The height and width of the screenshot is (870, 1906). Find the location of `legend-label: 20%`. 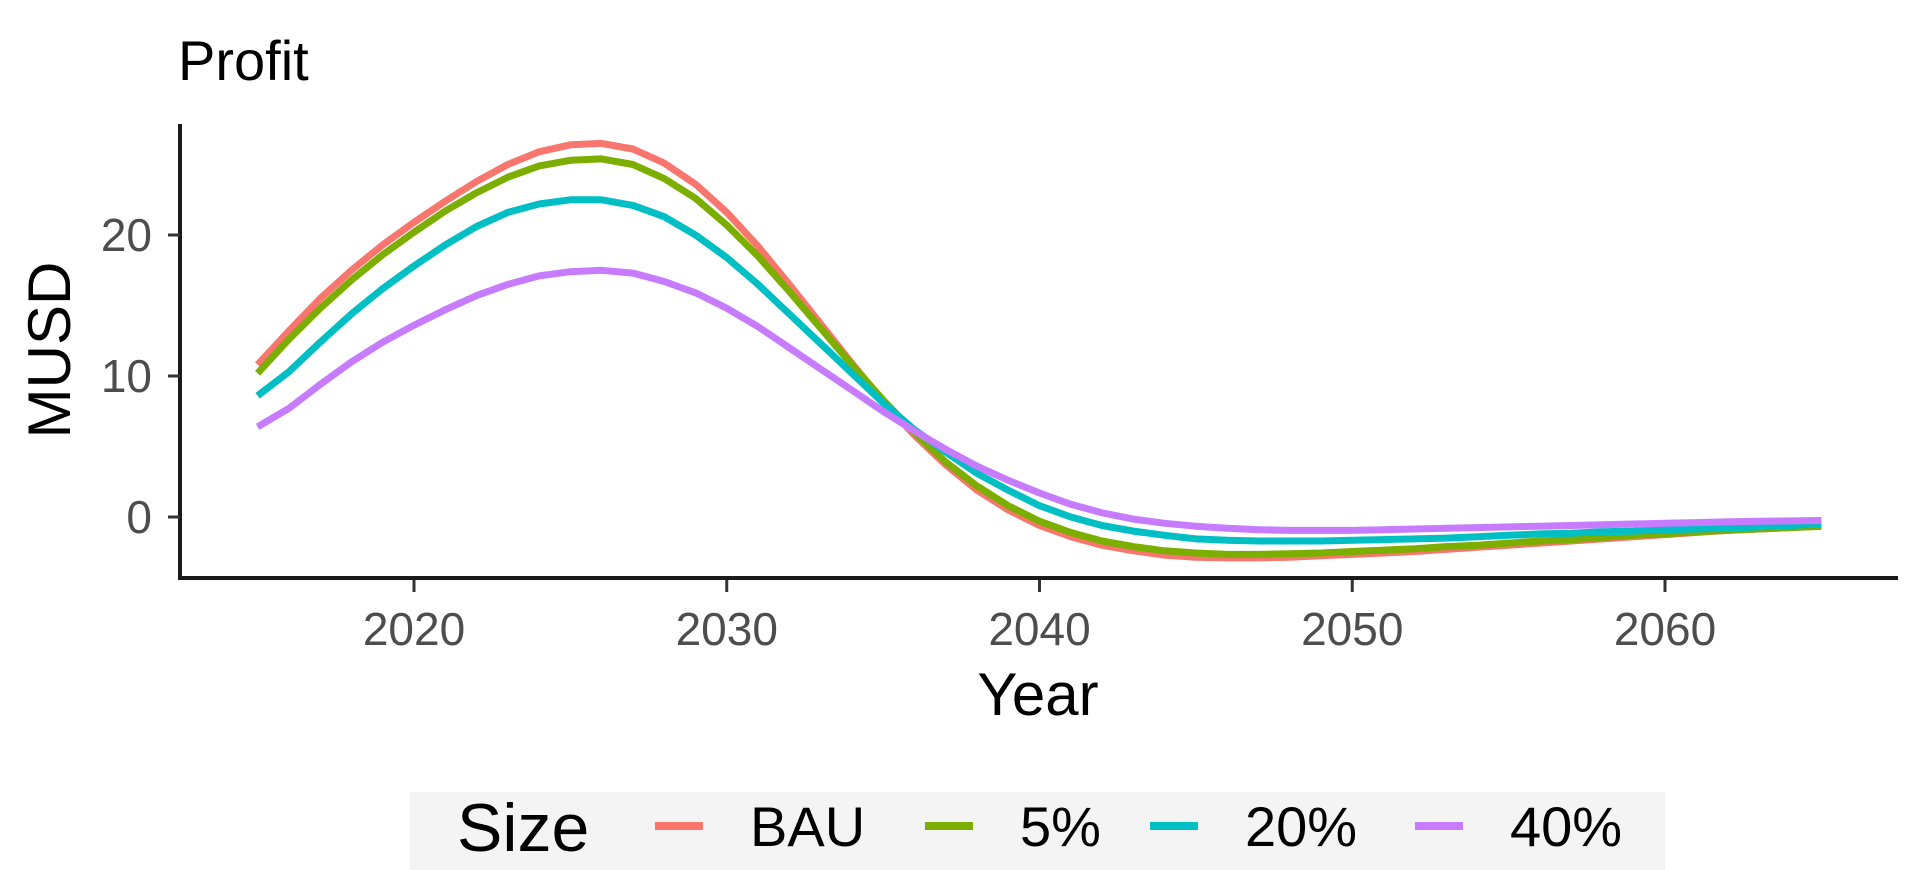

legend-label: 20% is located at coordinates (1301, 826).